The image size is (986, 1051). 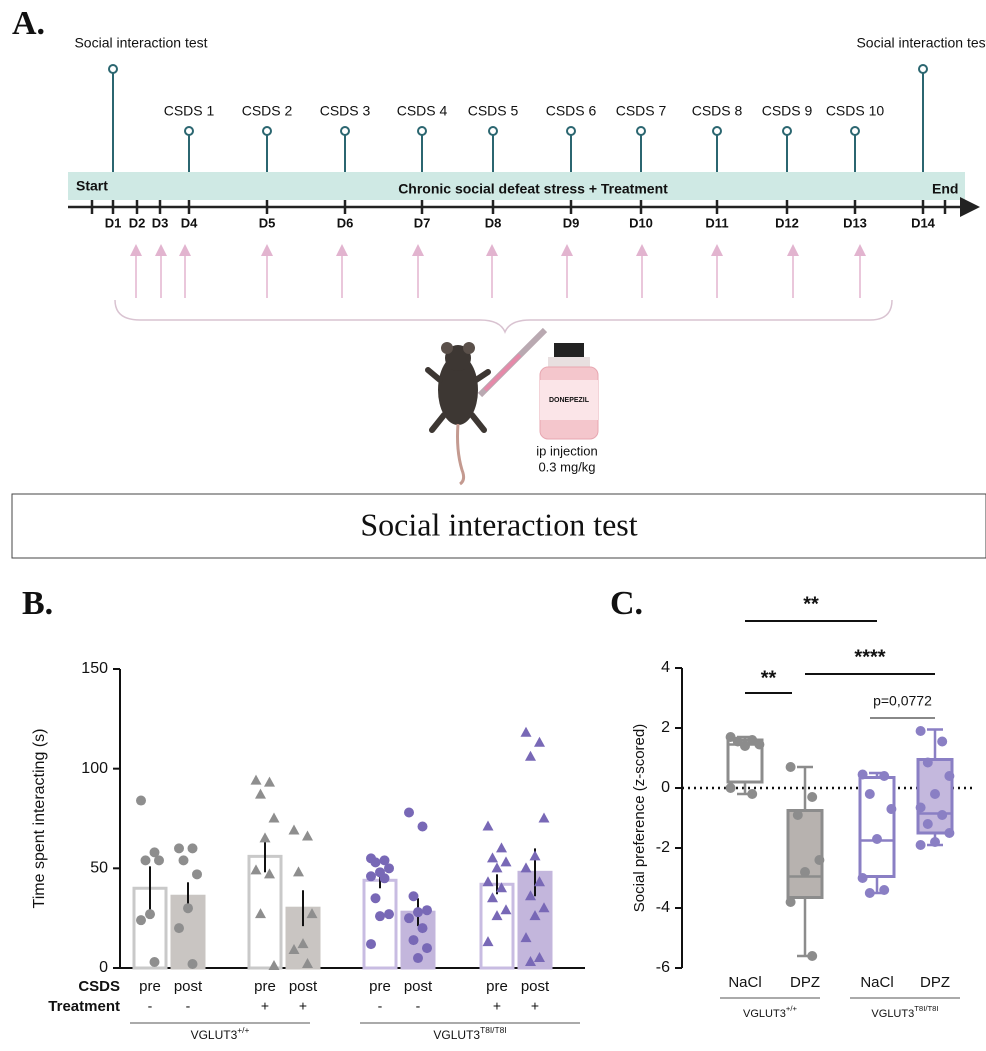 What do you see at coordinates (497, 926) in the screenshot?
I see `bar` at bounding box center [497, 926].